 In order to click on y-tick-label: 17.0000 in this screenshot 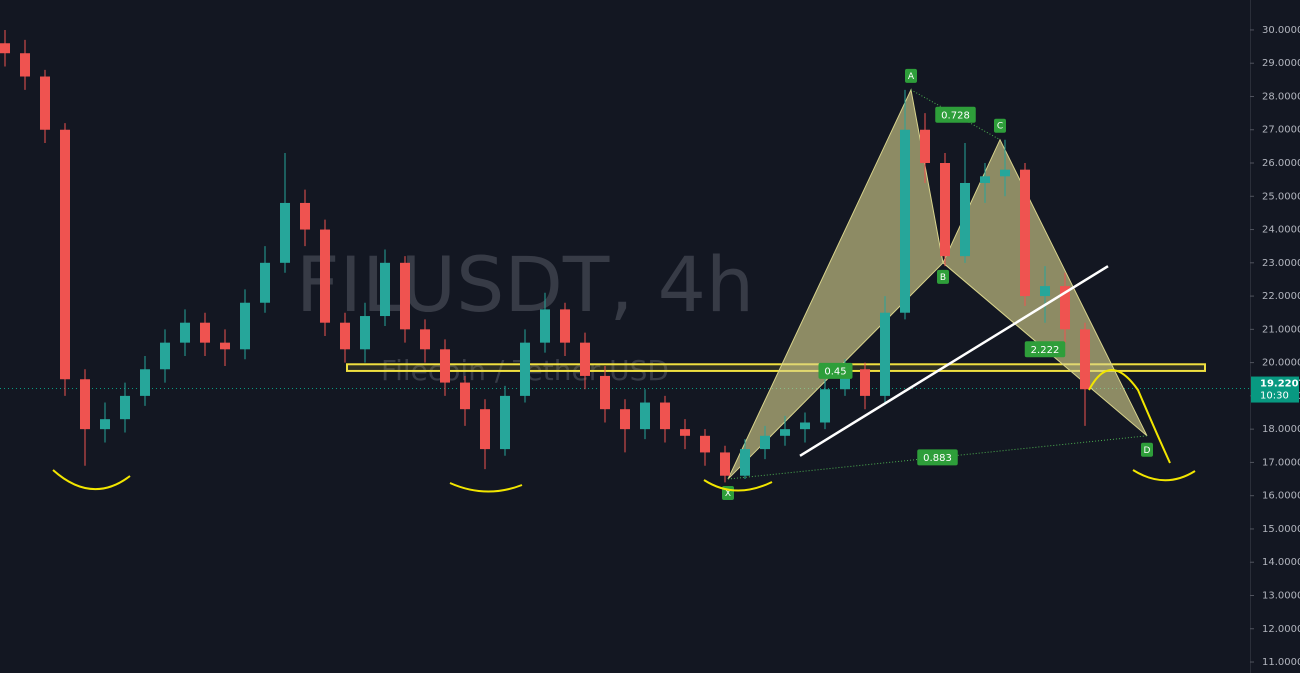, I will do `click(1281, 462)`.